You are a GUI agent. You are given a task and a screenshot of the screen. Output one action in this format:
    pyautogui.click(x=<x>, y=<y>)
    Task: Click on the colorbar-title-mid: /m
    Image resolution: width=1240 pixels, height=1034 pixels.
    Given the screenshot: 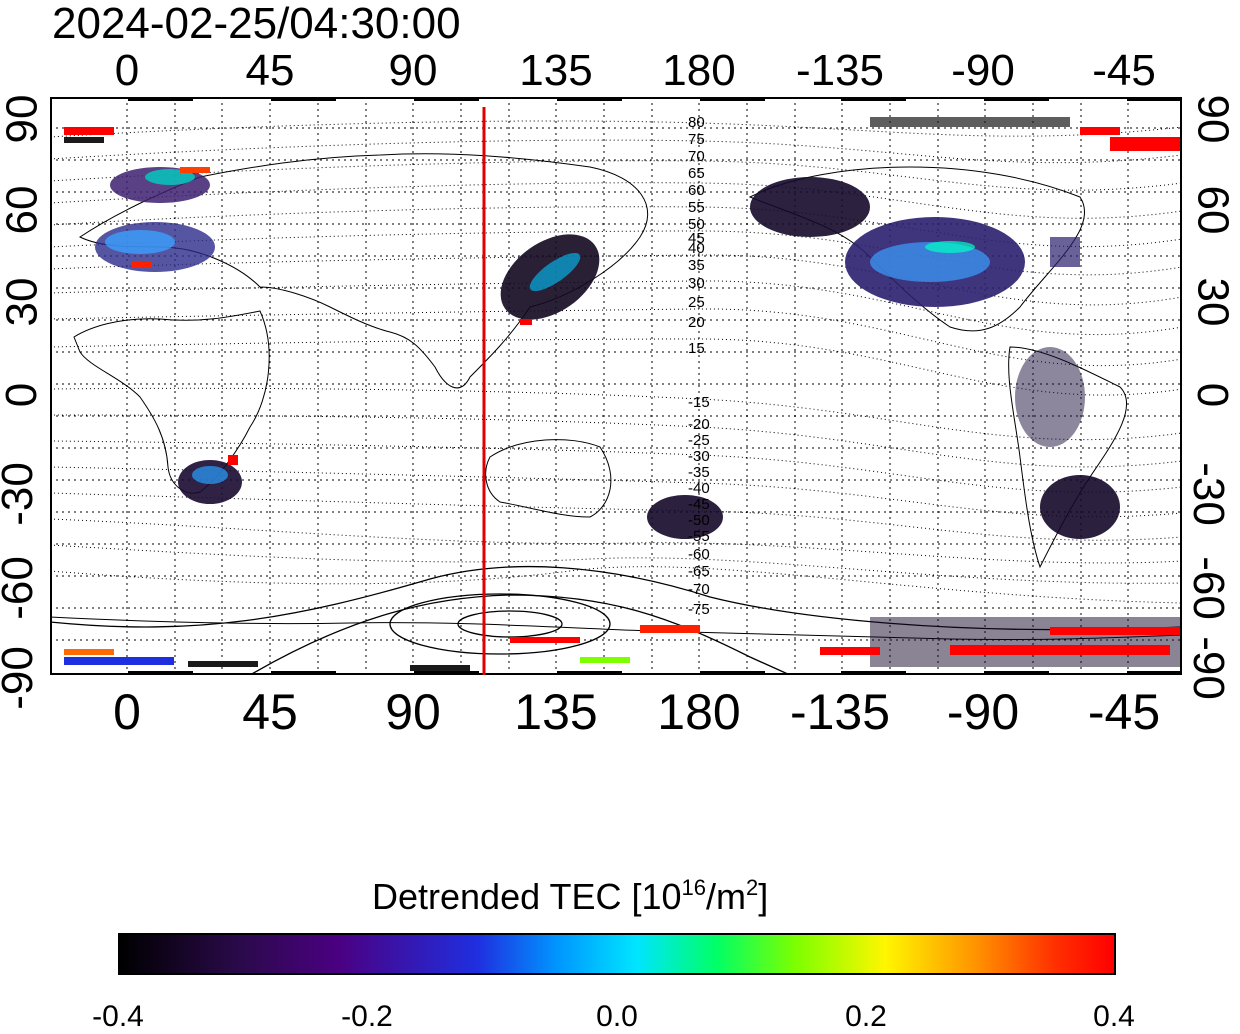 What is the action you would take?
    pyautogui.click(x=726, y=896)
    